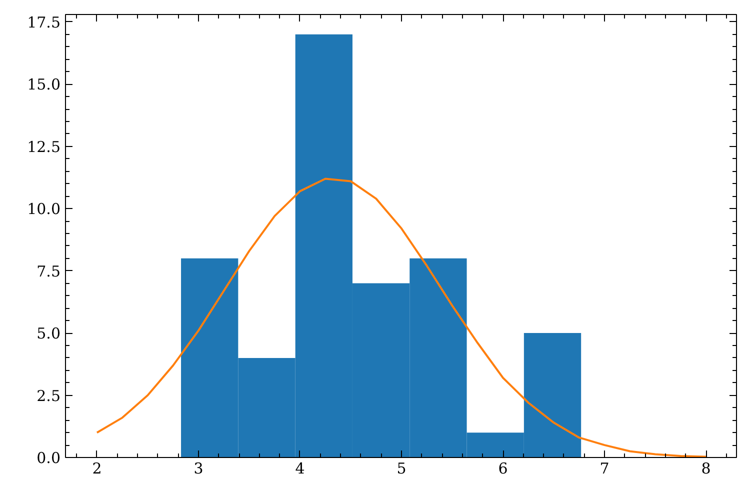 The height and width of the screenshot is (497, 750). Describe the element at coordinates (48, 333) in the screenshot. I see `y-tick-label: 5.0` at that location.